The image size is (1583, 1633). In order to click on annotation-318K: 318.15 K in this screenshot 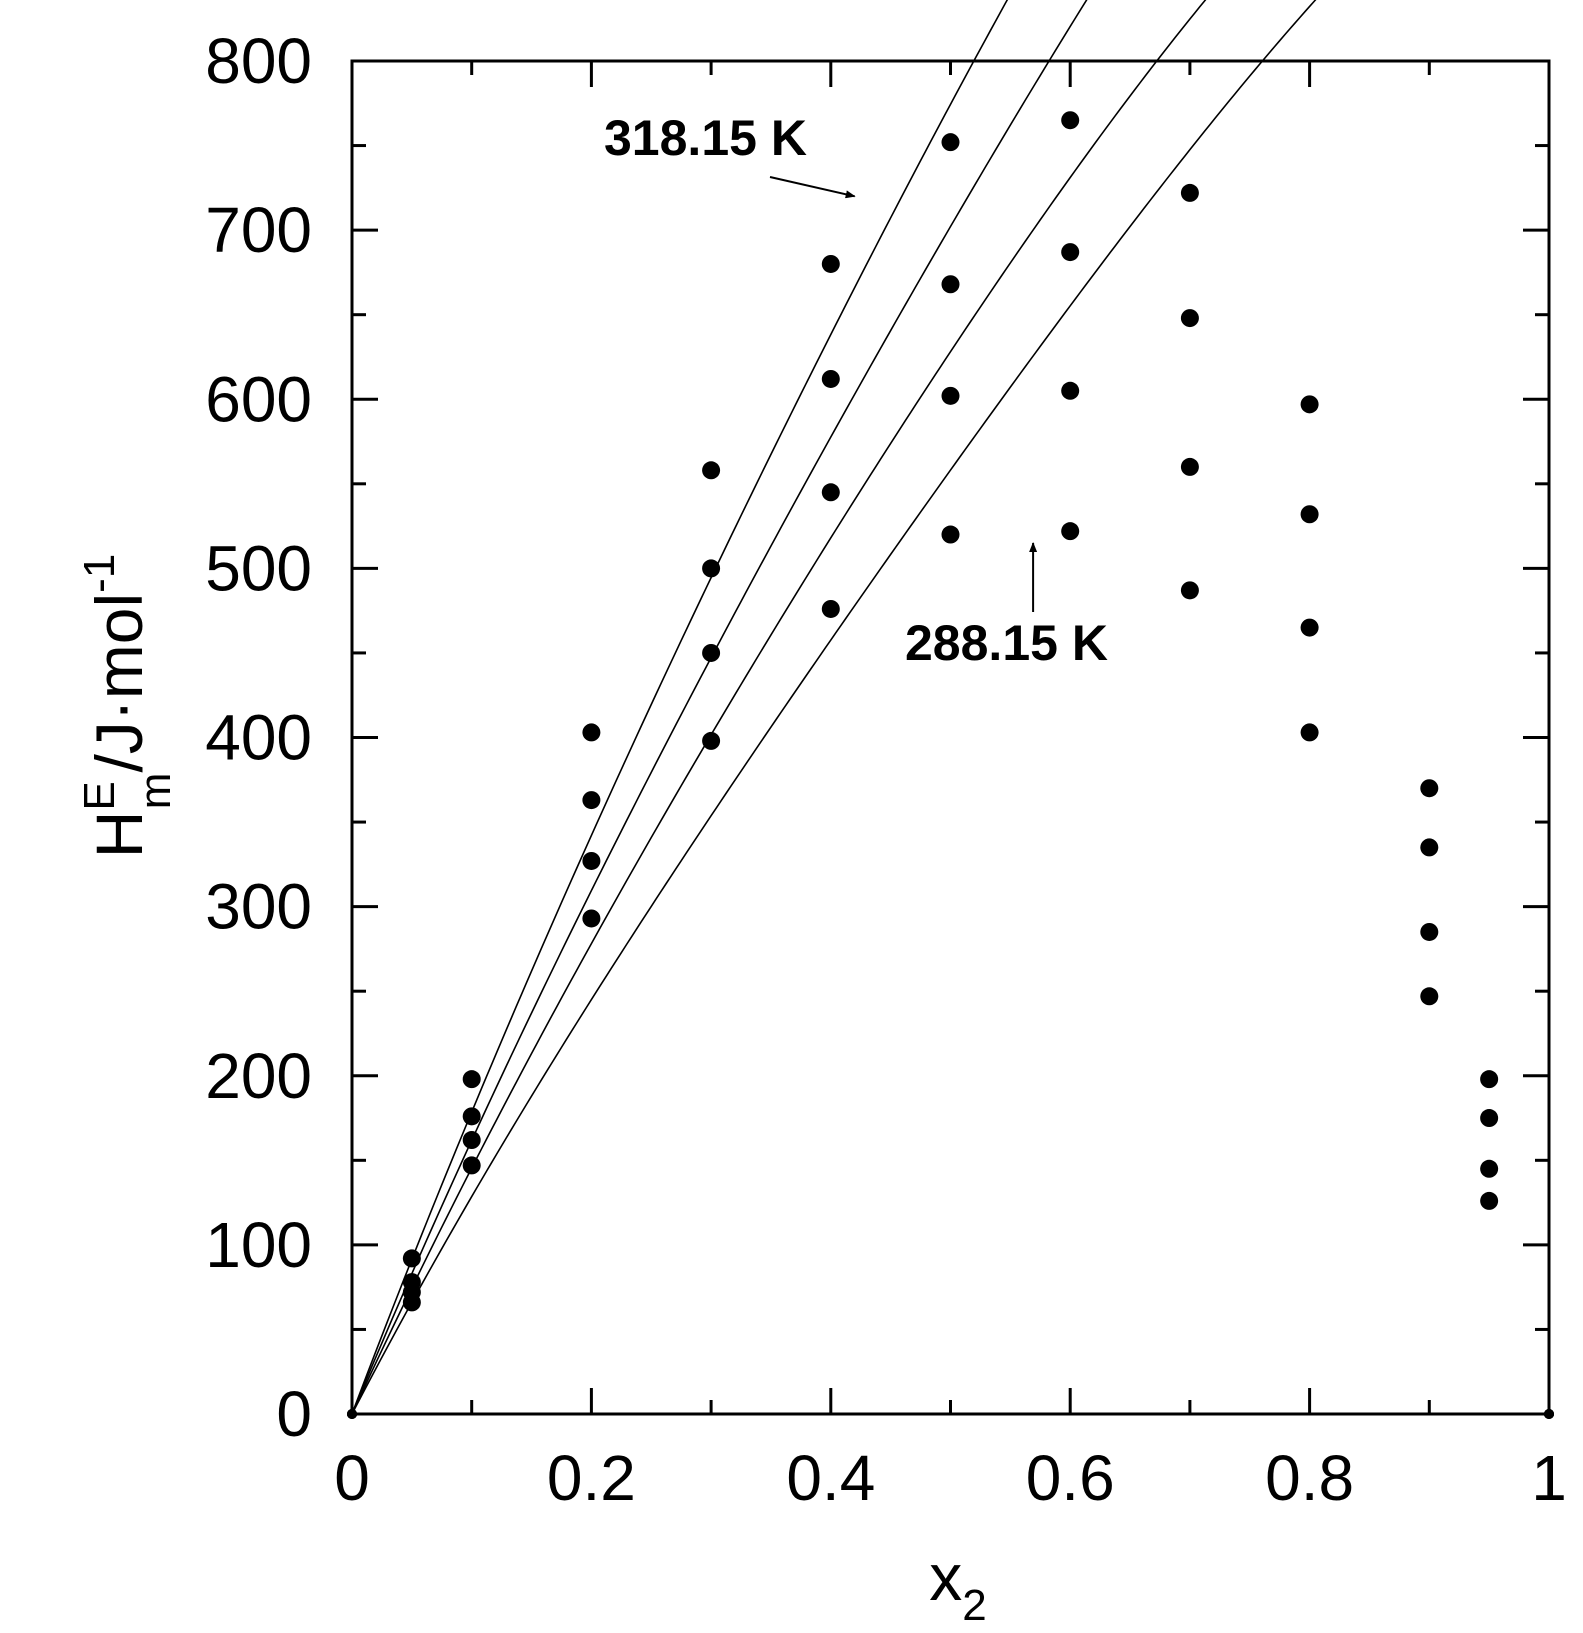, I will do `click(730, 154)`.